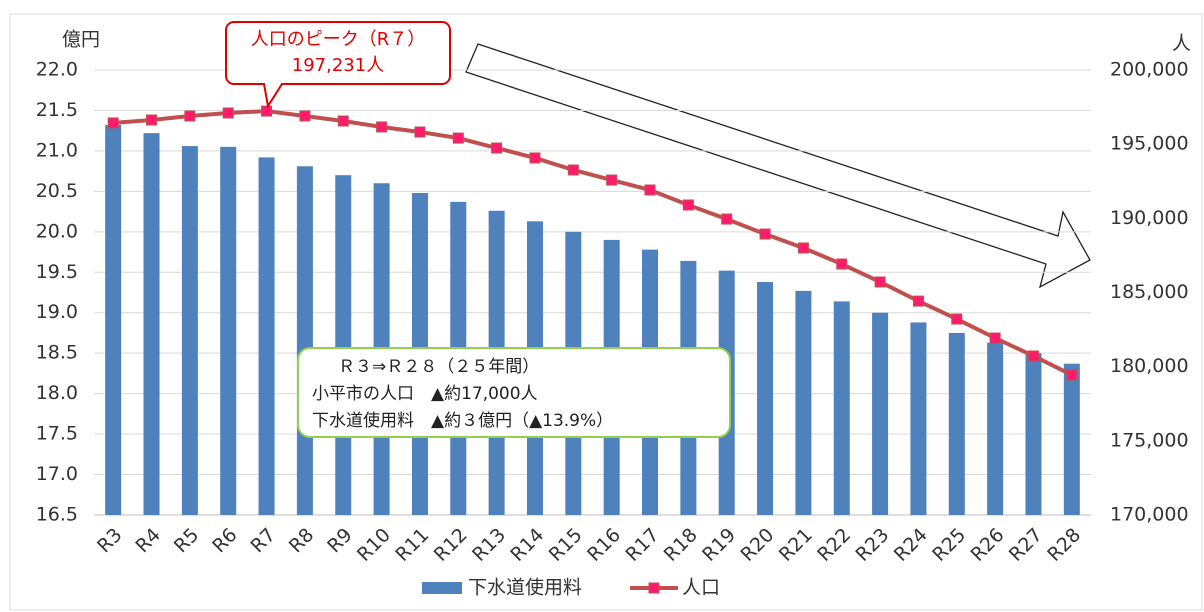  I want to click on y-tick-label: 16.5, so click(57, 515).